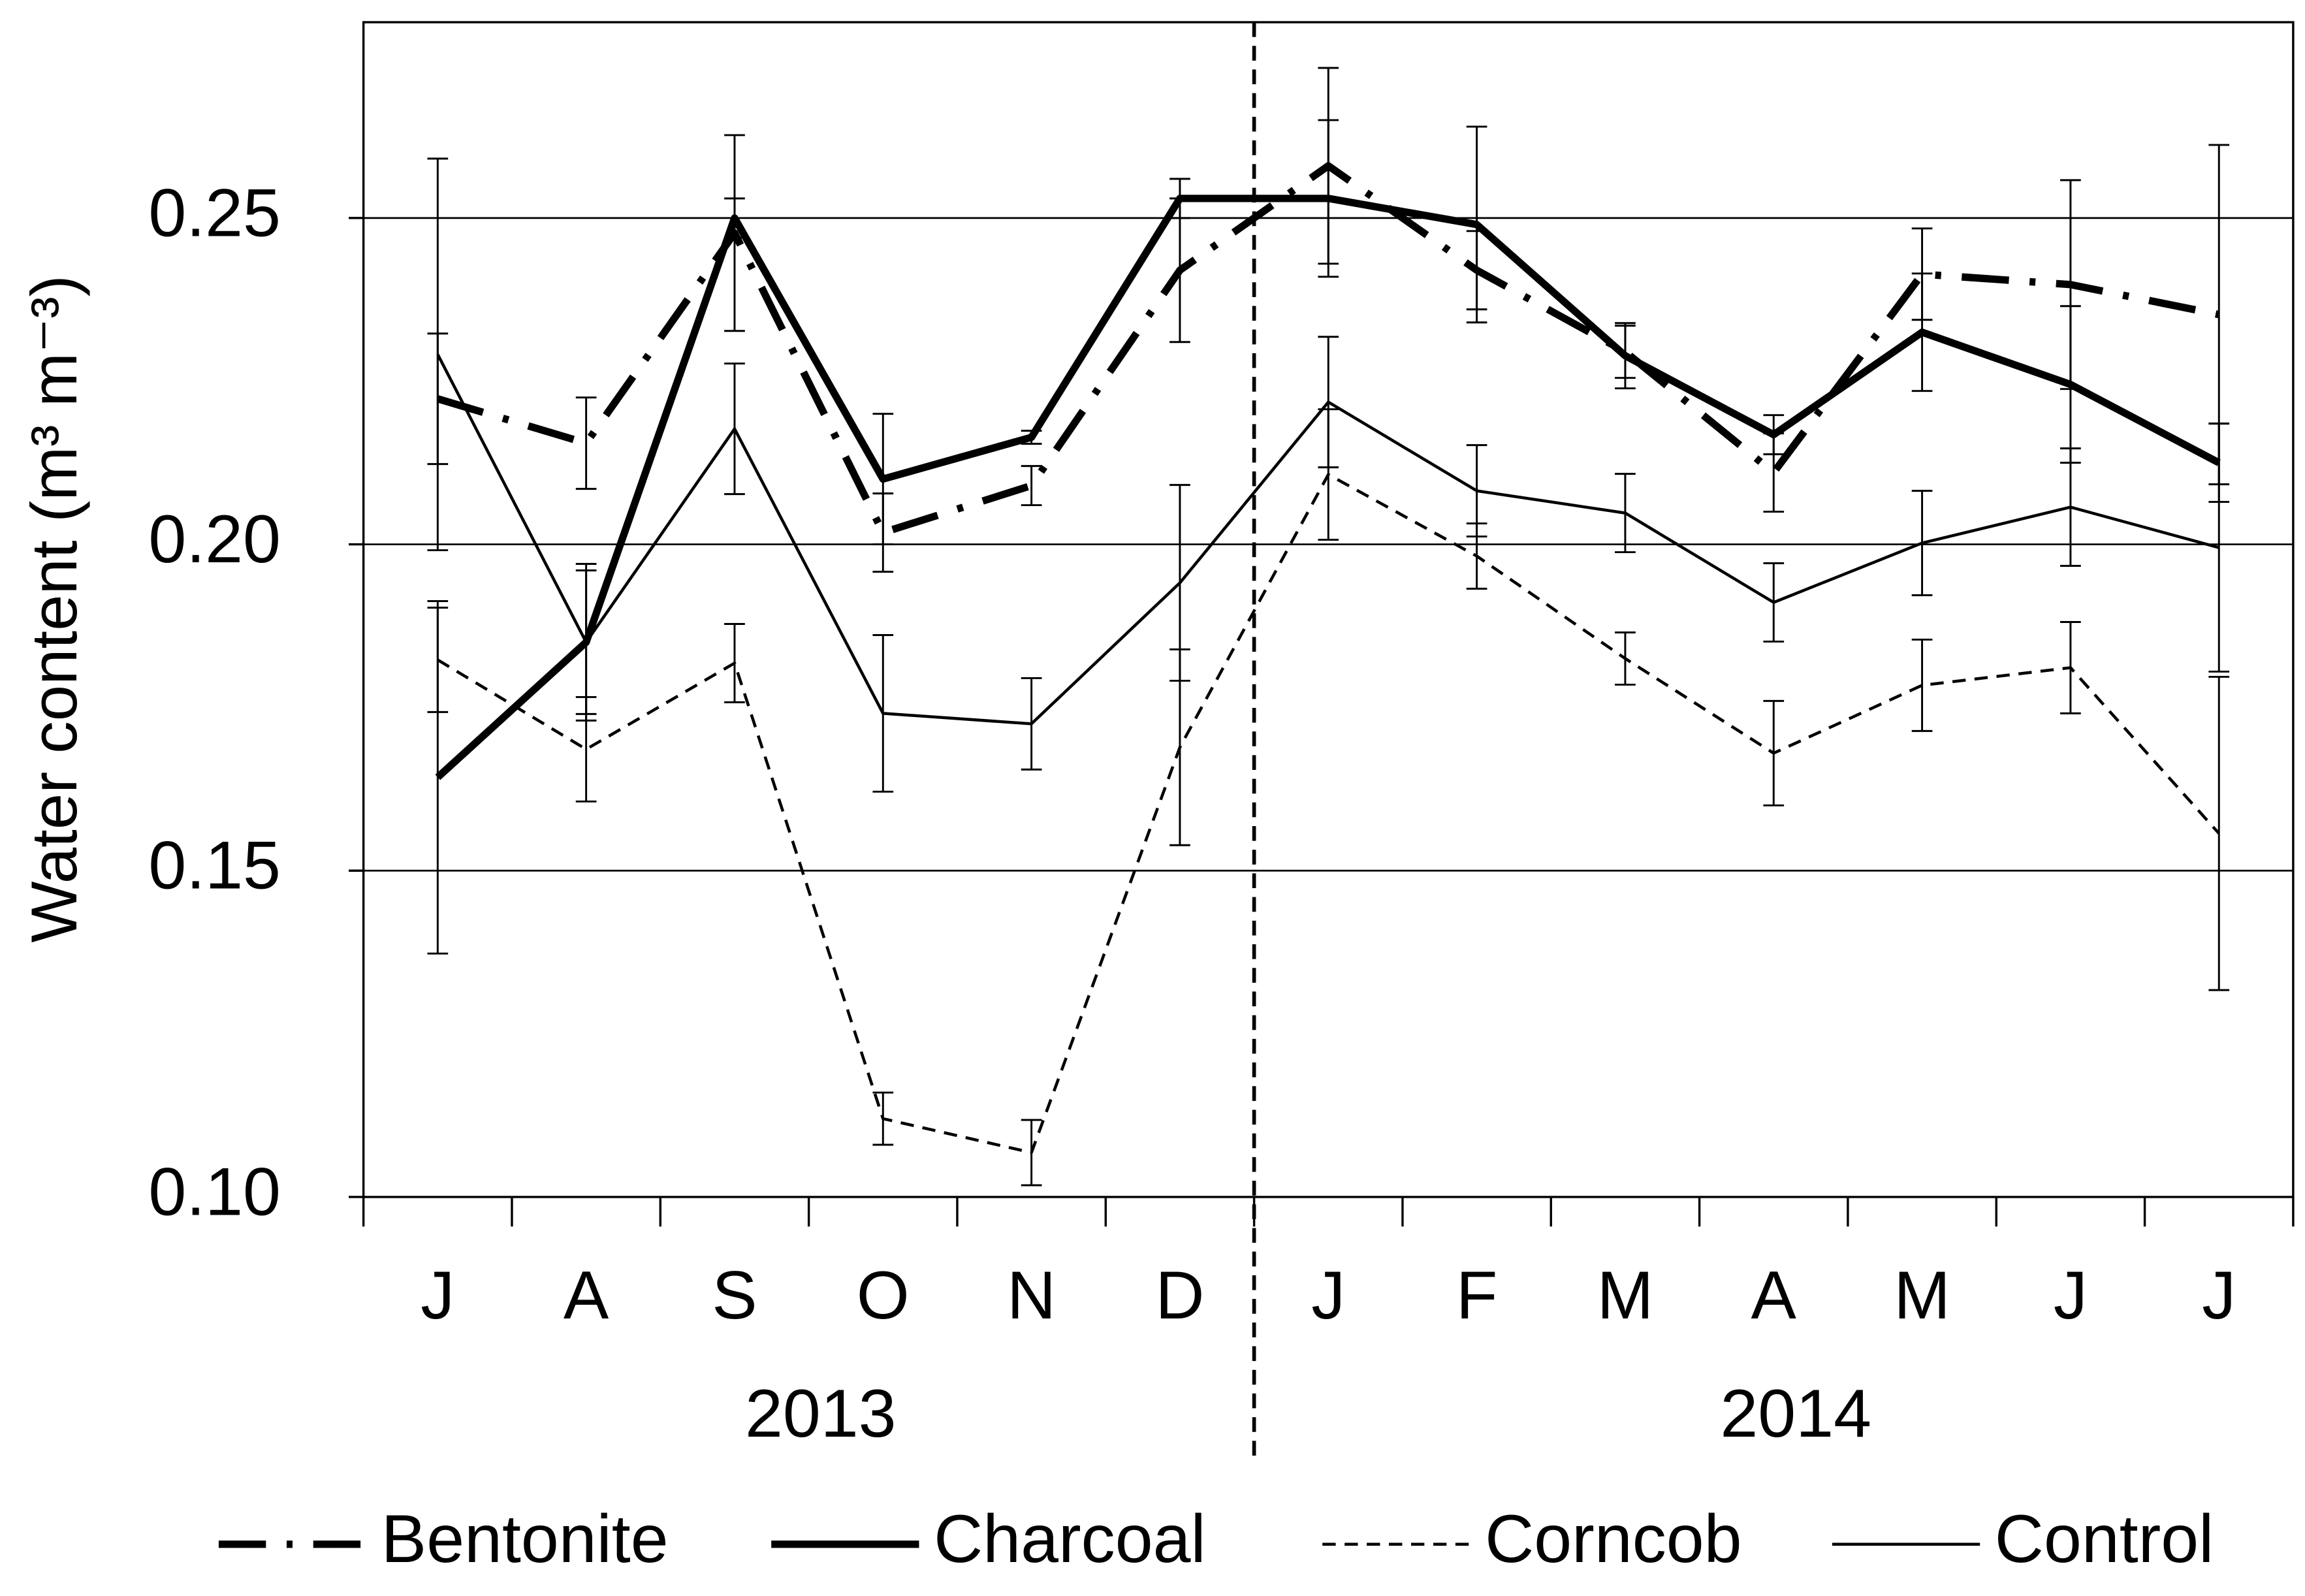 Image resolution: width=2305 pixels, height=1596 pixels. Describe the element at coordinates (525, 1539) in the screenshot. I see `legend-label: Bentonite` at that location.